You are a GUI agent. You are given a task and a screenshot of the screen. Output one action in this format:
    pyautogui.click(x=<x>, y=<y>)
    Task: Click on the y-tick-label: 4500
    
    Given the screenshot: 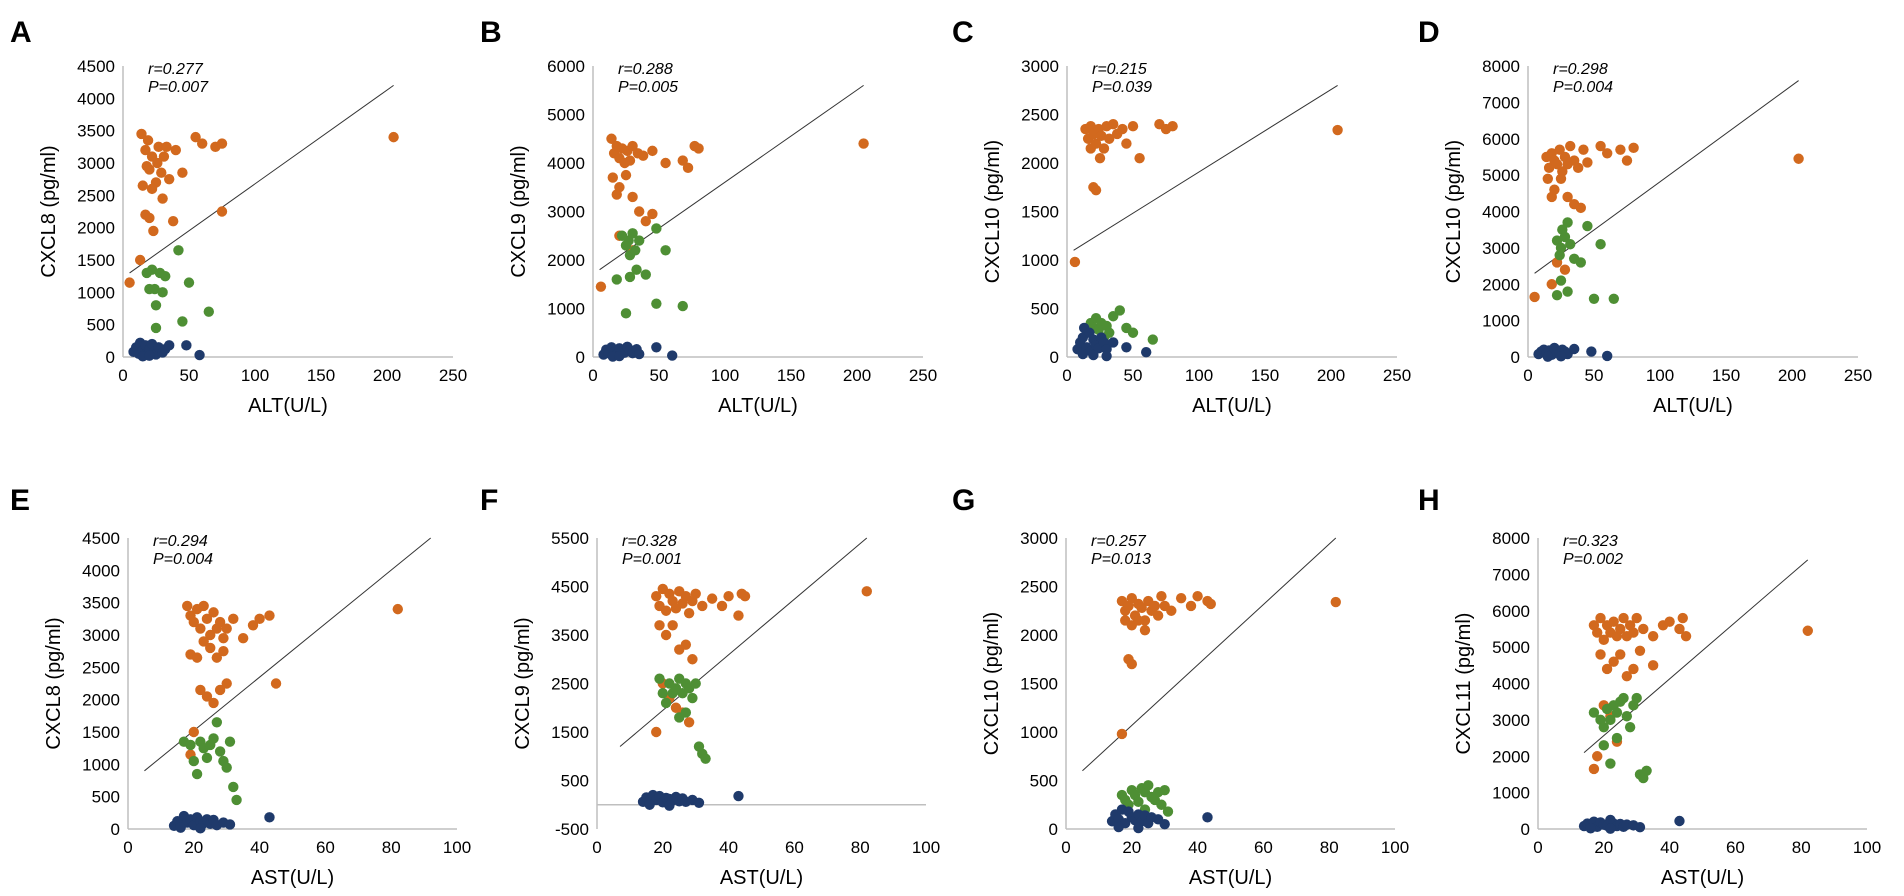 What is the action you would take?
    pyautogui.click(x=101, y=538)
    